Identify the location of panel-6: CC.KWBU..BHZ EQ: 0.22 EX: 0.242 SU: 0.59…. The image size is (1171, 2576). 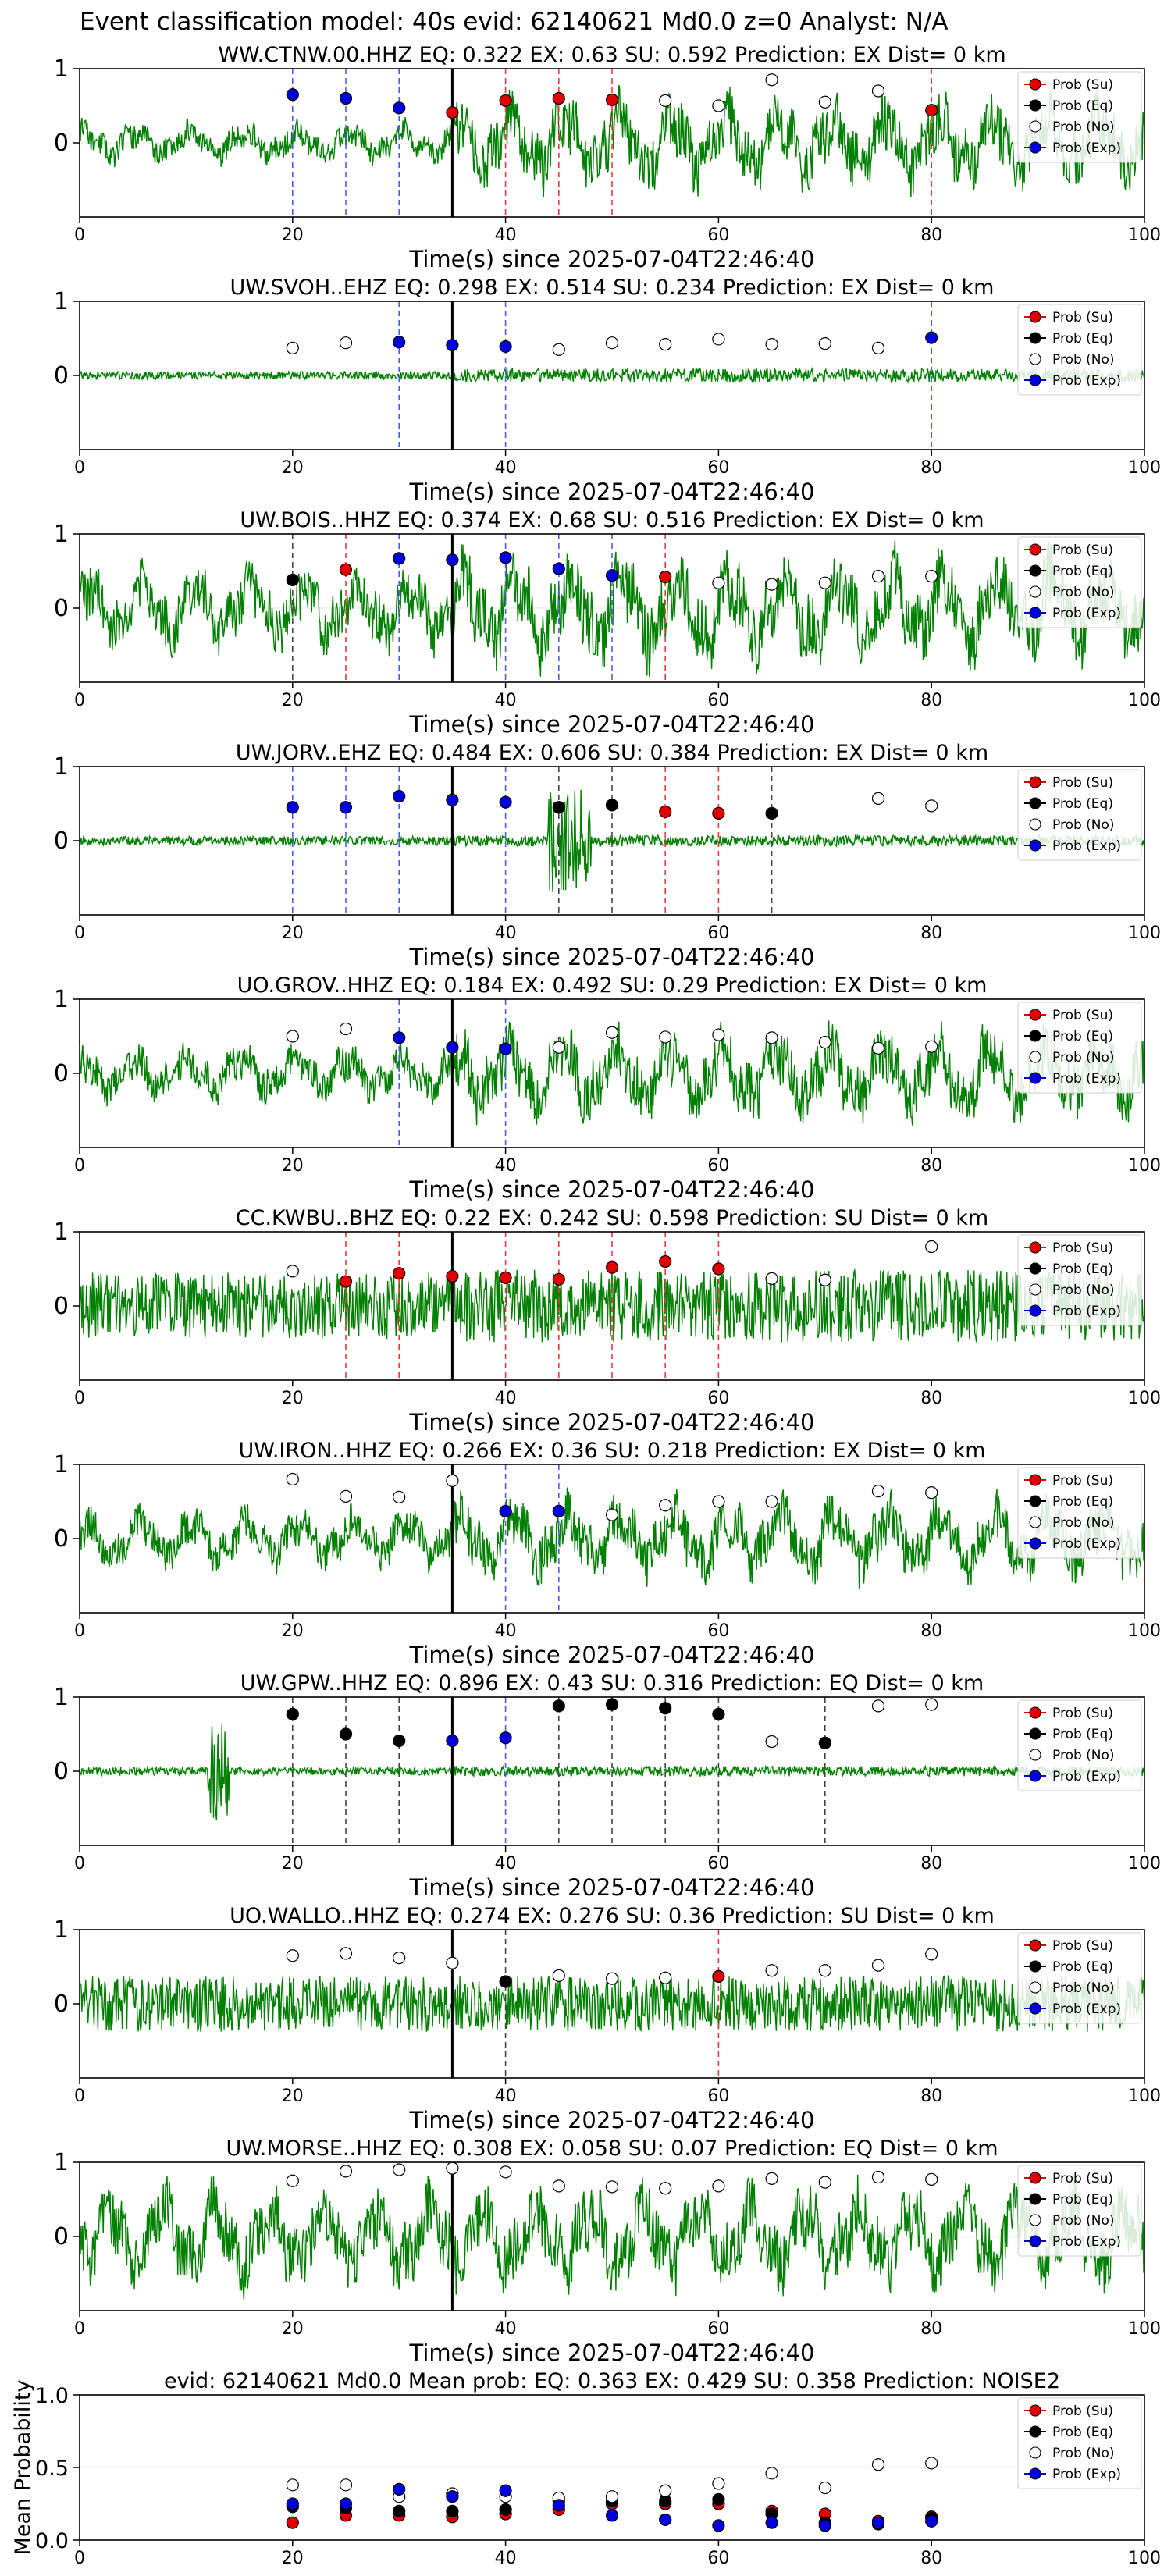
(607, 1321).